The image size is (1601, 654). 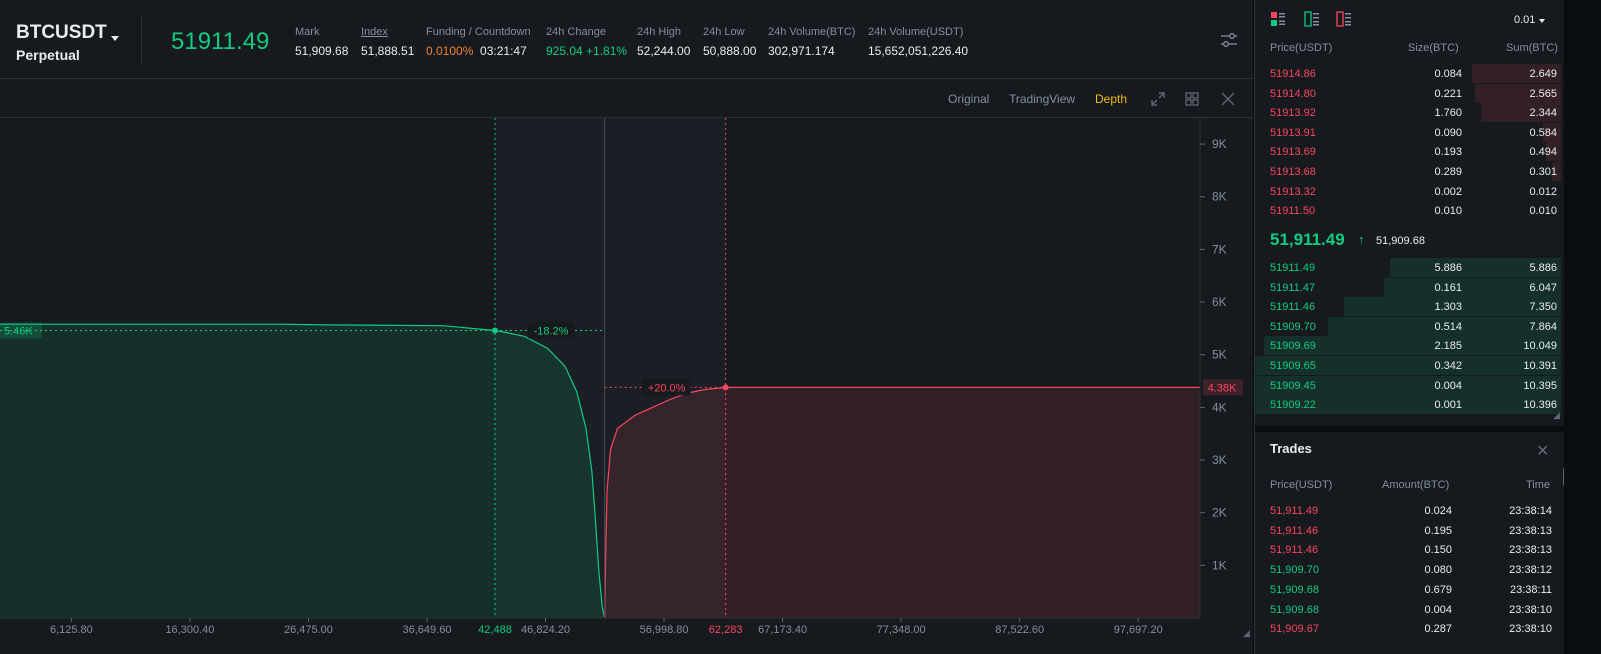 What do you see at coordinates (1408, 192) in the screenshot?
I see `ask-row: 51913.32 0.002 0.012` at bounding box center [1408, 192].